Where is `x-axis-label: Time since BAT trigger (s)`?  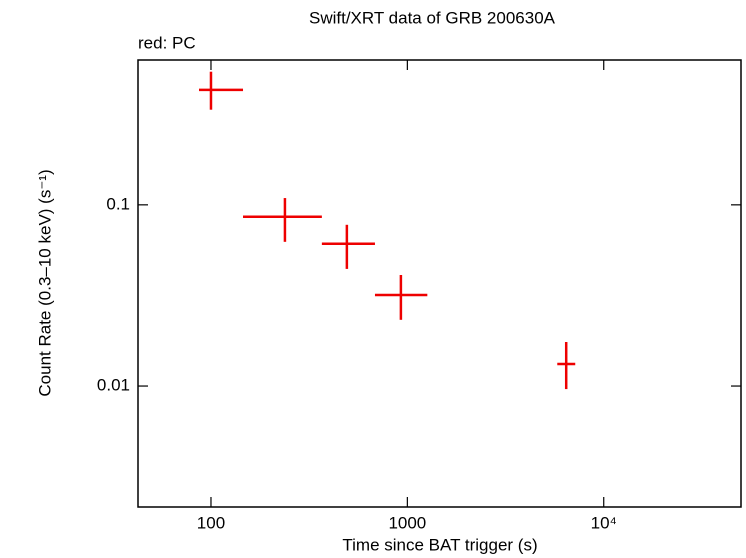 x-axis-label: Time since BAT trigger (s) is located at coordinates (439, 544).